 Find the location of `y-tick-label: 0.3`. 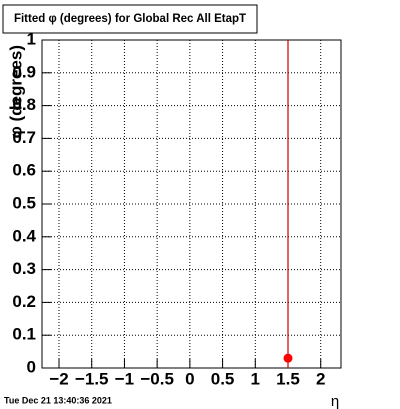

y-tick-label: 0.3 is located at coordinates (24, 268).